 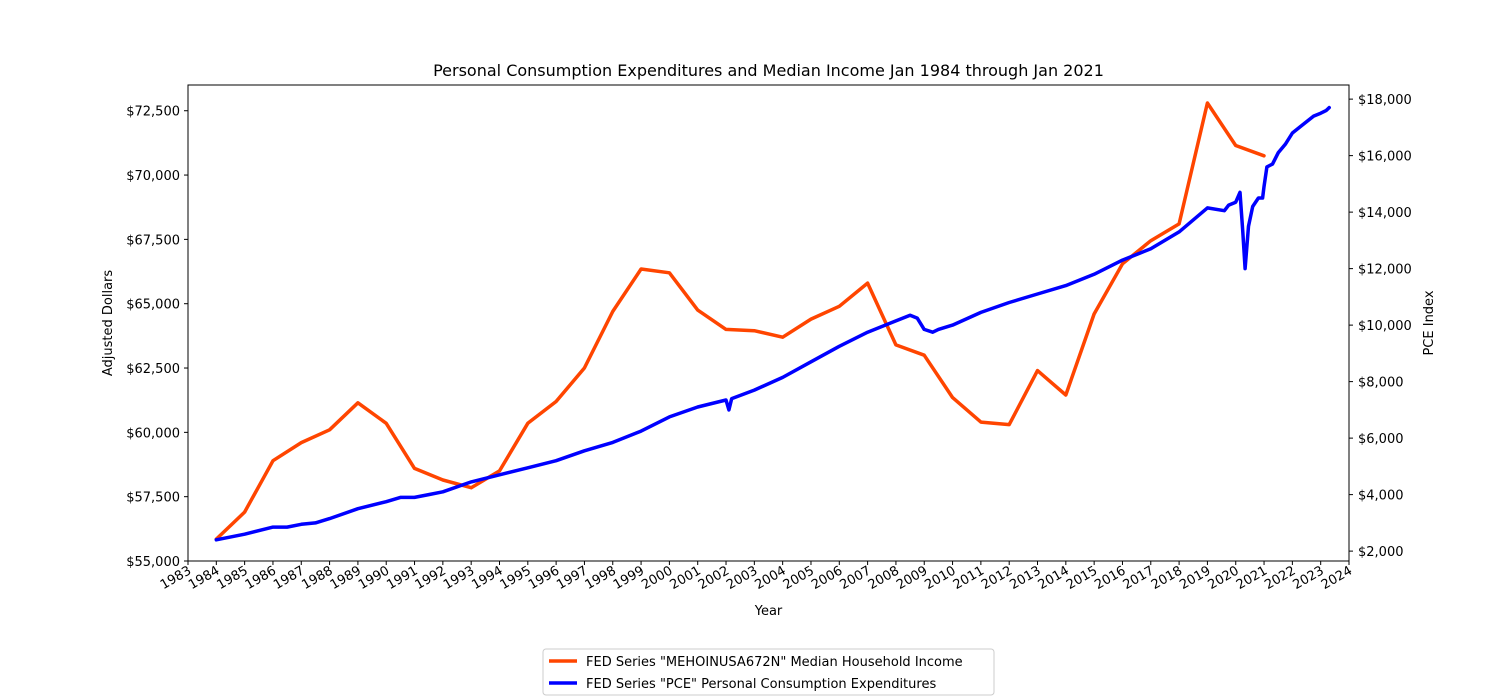 I want to click on y-right-tick-label: $12,000, so click(x=1385, y=270).